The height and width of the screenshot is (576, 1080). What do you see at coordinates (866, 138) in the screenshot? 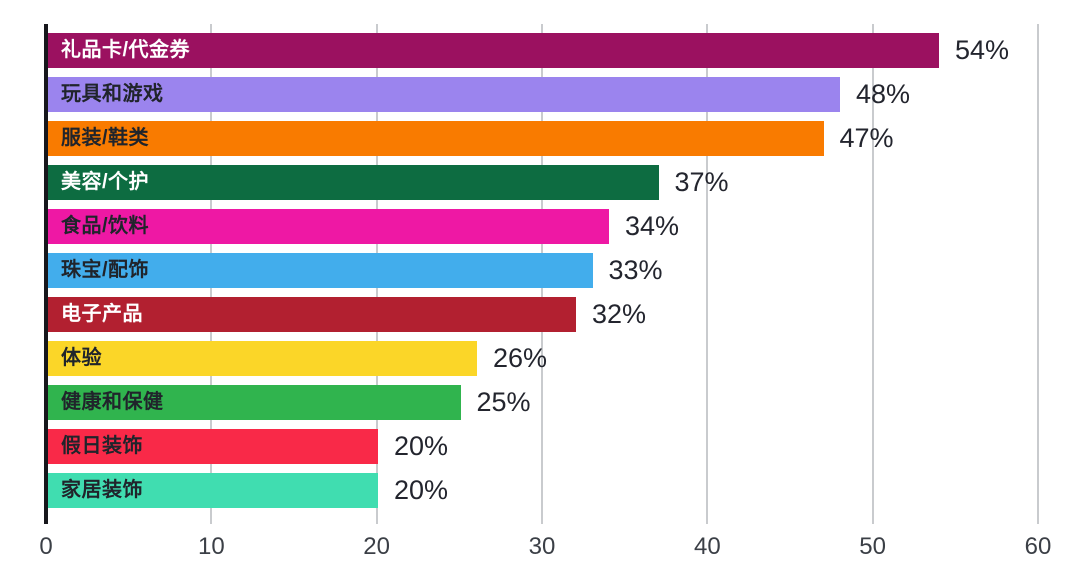
I see `bar-value-label: 47%` at bounding box center [866, 138].